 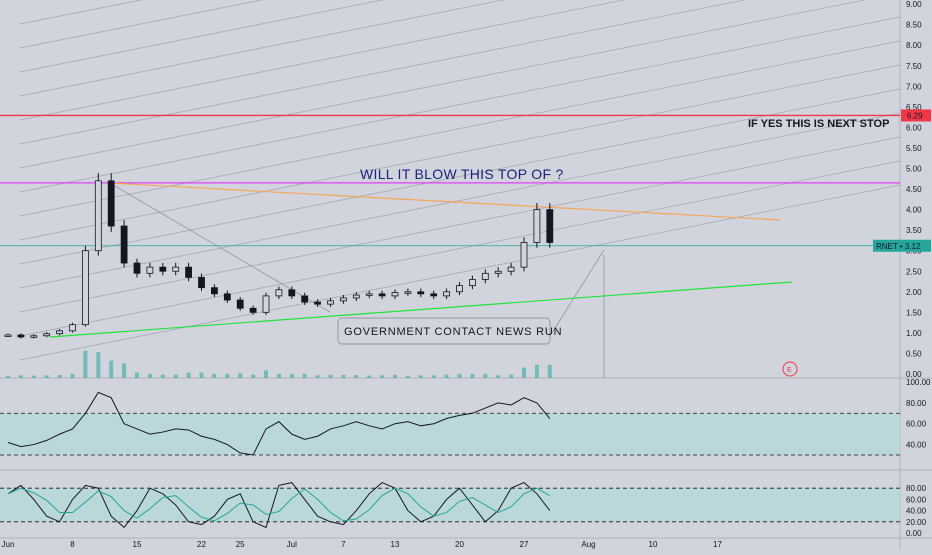 I want to click on price-tick-label: 4.00, so click(x=914, y=210).